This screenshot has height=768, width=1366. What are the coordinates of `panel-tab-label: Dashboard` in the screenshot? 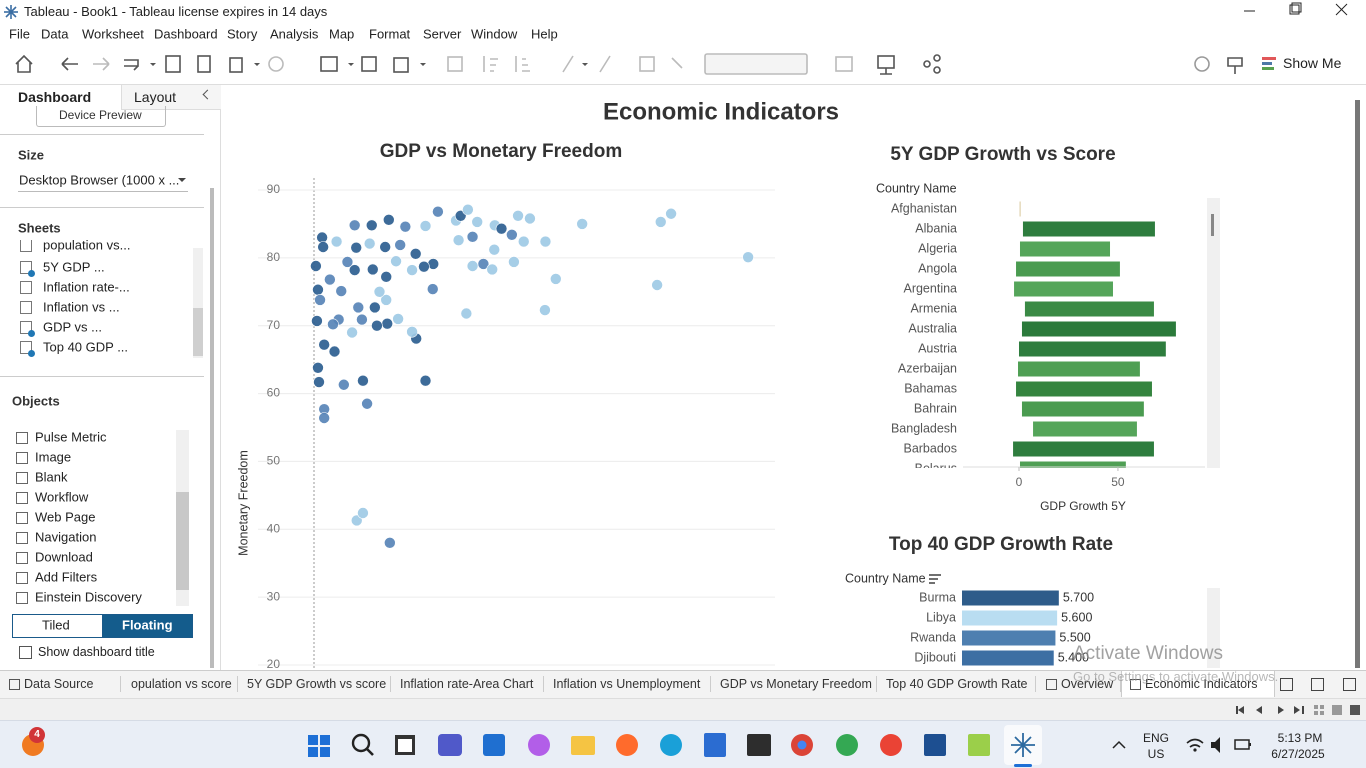 It's located at (55, 97).